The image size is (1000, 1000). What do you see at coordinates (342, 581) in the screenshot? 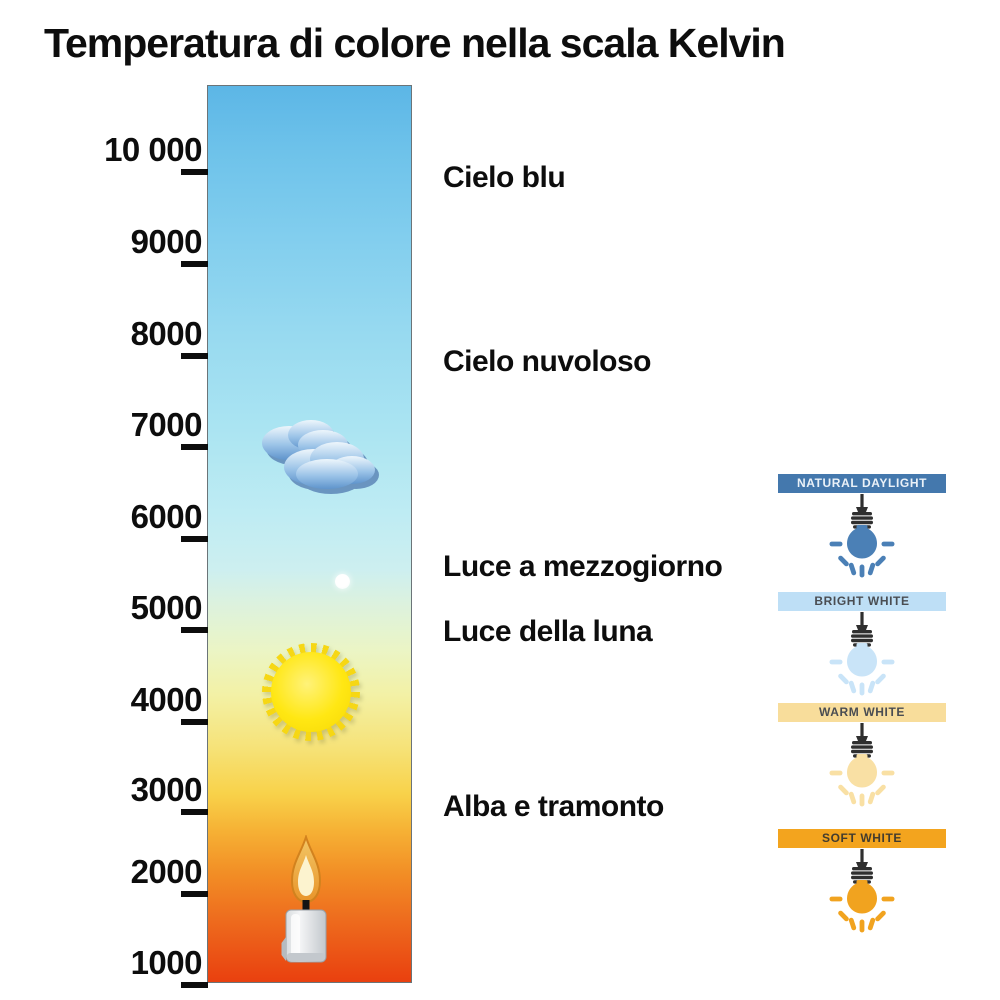
I see `moon-dot-icon` at bounding box center [342, 581].